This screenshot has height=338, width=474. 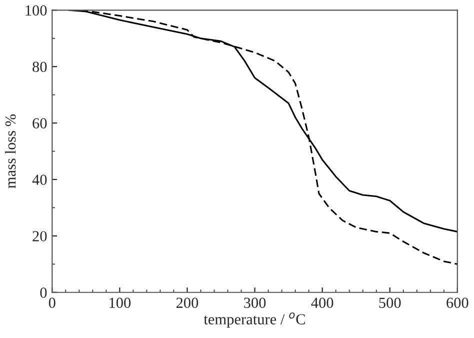 I want to click on y-tick-label: 80, so click(x=39, y=67).